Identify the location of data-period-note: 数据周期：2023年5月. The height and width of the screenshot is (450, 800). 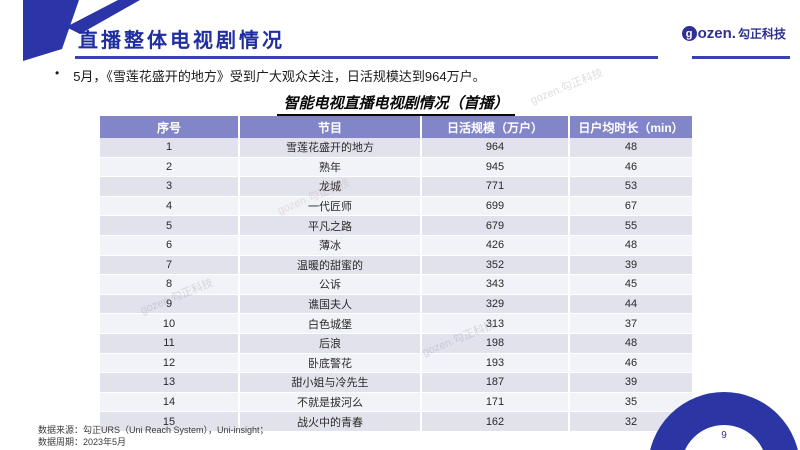
(82, 442).